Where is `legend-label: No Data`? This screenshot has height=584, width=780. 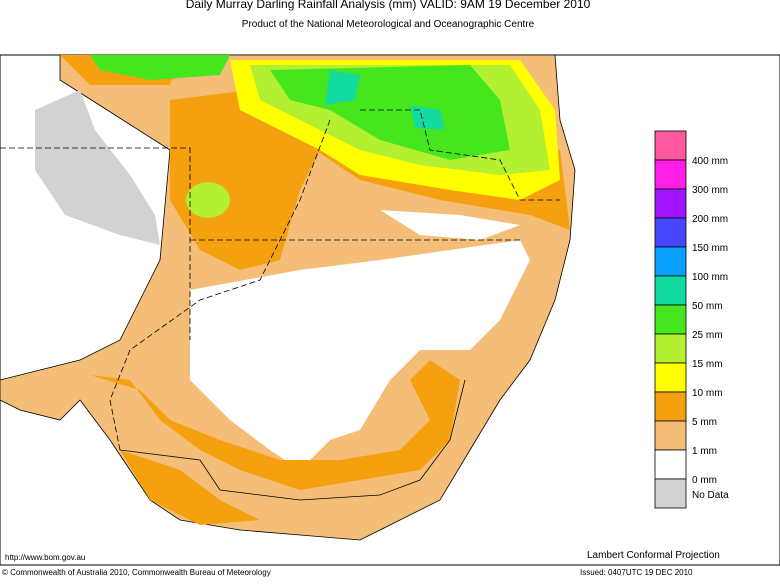
legend-label: No Data is located at coordinates (710, 495).